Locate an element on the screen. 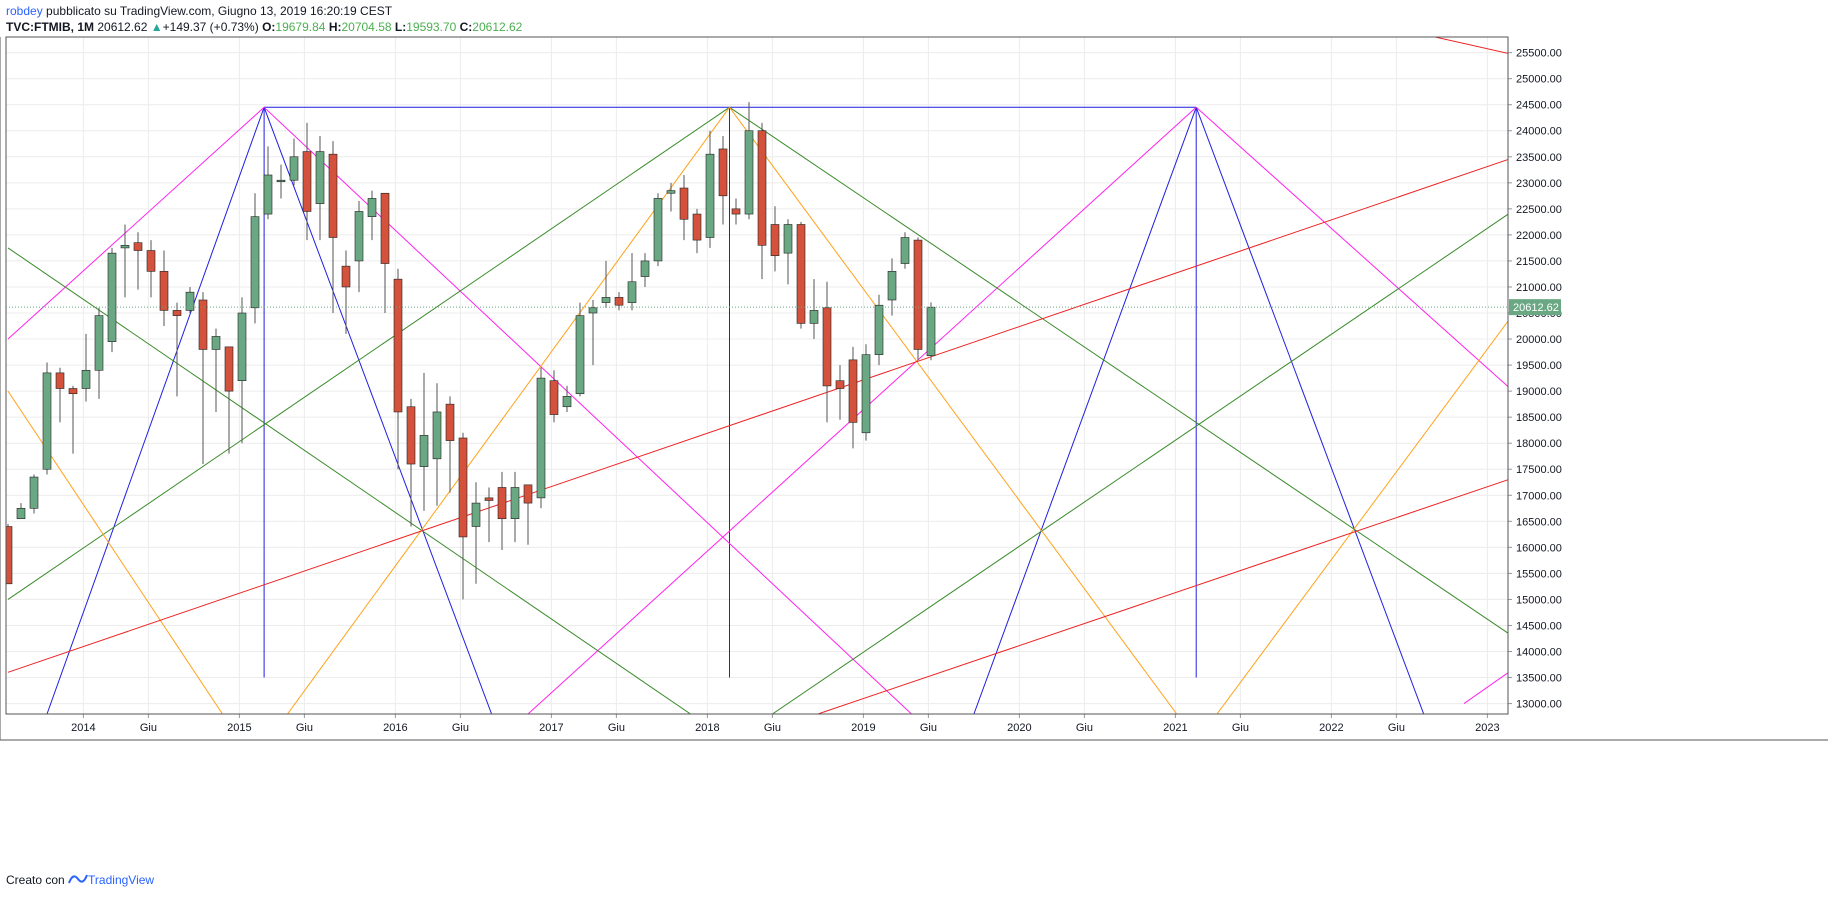 The height and width of the screenshot is (898, 1828). x-tick-label: 2015 is located at coordinates (239, 728).